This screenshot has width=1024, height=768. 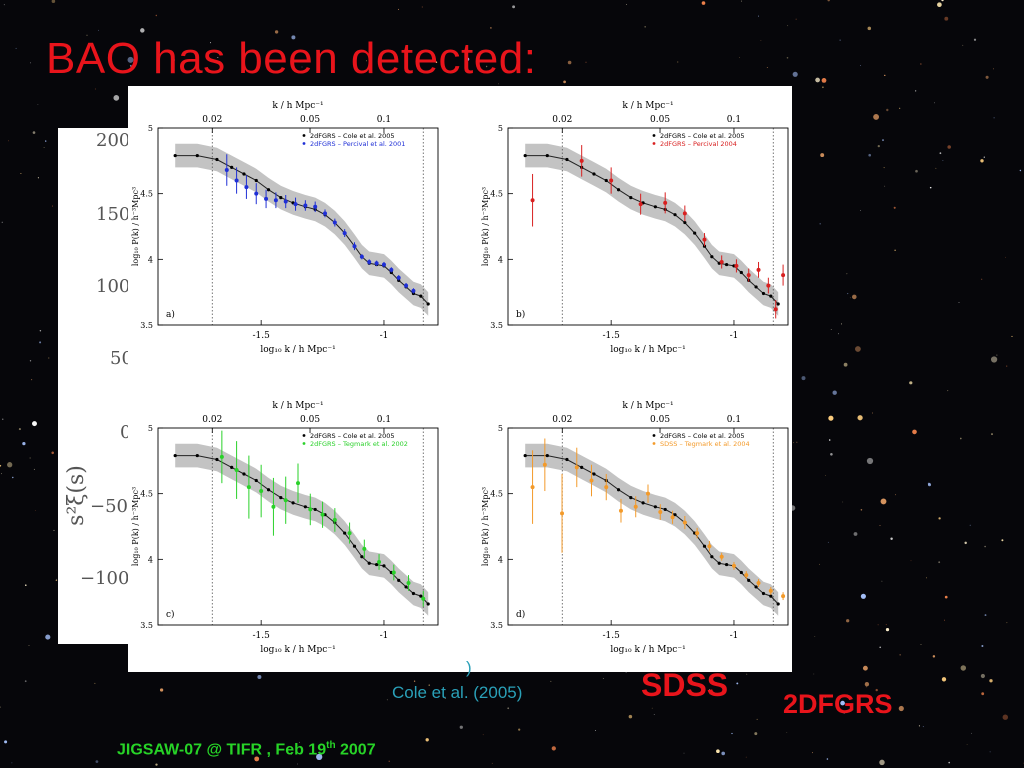 I want to click on xtick-label: -1.5, so click(x=261, y=636).